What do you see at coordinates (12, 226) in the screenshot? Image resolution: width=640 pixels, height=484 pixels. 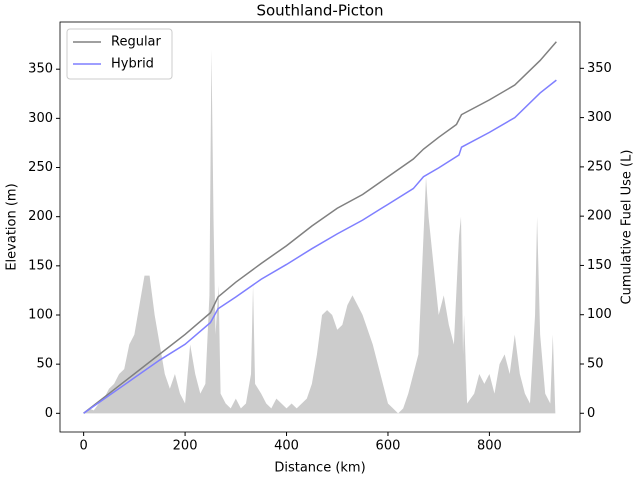 I see `y-axis-label: Elevation (m)` at bounding box center [12, 226].